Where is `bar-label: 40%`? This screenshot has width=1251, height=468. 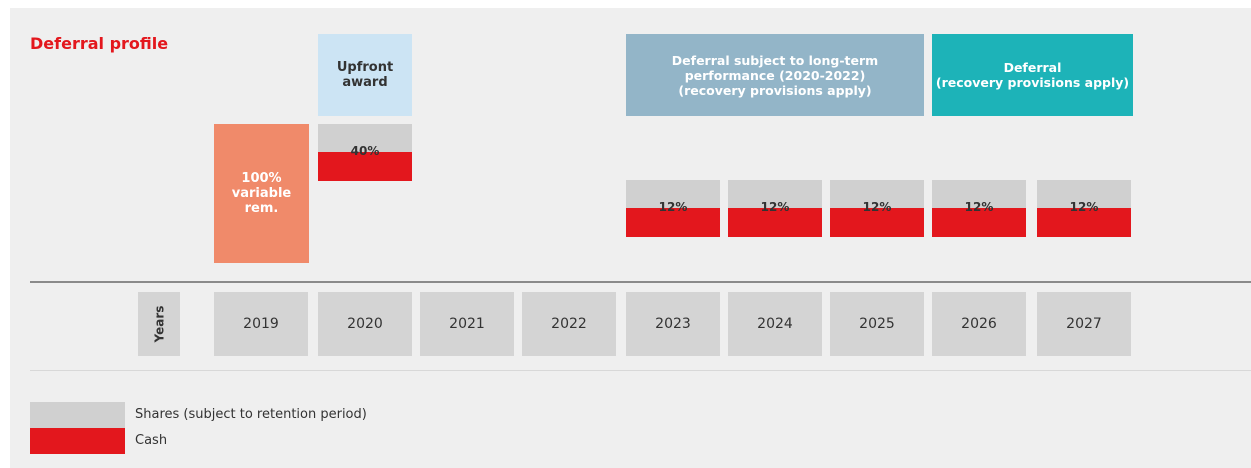
bar-label: 40% is located at coordinates (365, 151).